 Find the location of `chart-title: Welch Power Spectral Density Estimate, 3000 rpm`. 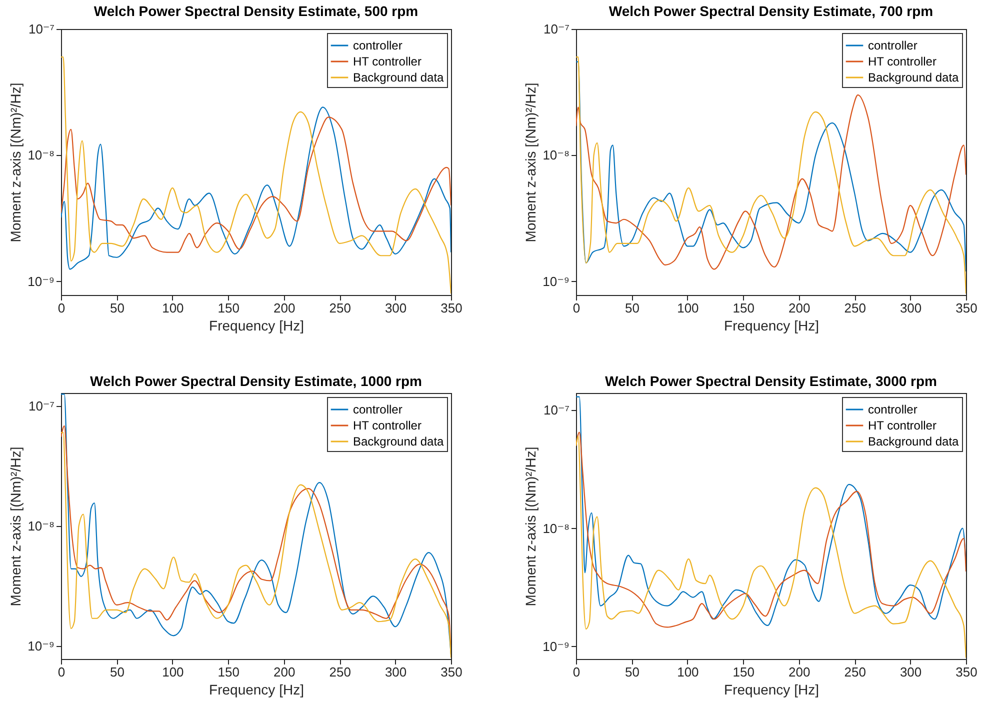

chart-title: Welch Power Spectral Density Estimate, 3000 rpm is located at coordinates (771, 381).